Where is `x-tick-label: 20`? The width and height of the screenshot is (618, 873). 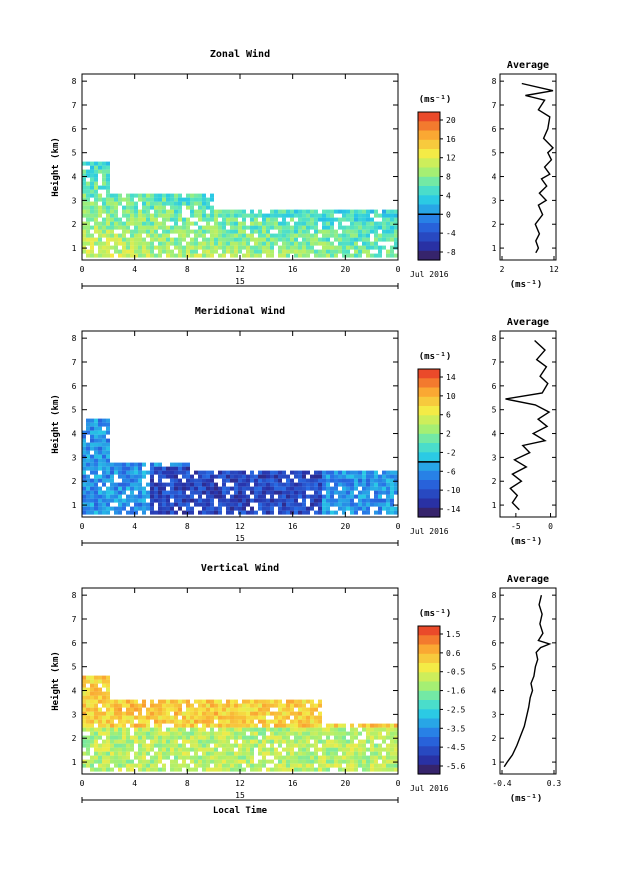 x-tick-label: 20 is located at coordinates (346, 269).